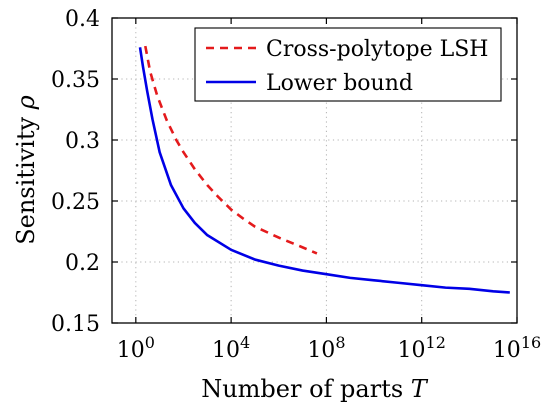 Image resolution: width=549 pixels, height=416 pixels. I want to click on y-tick-label: 0.2, so click(82, 263).